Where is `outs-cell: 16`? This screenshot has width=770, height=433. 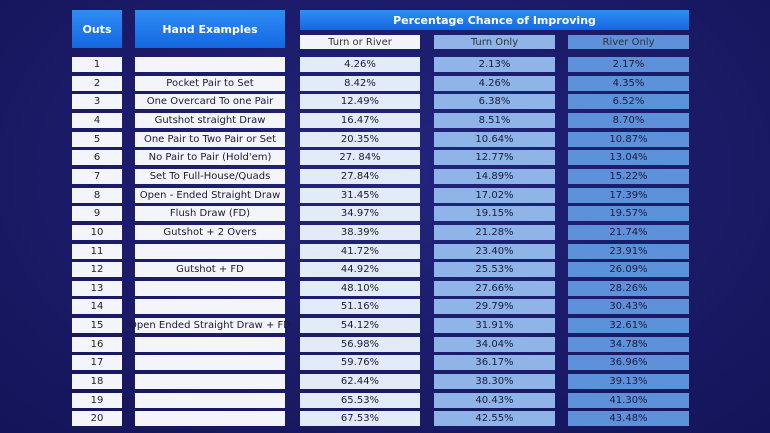
outs-cell: 16 is located at coordinates (97, 344).